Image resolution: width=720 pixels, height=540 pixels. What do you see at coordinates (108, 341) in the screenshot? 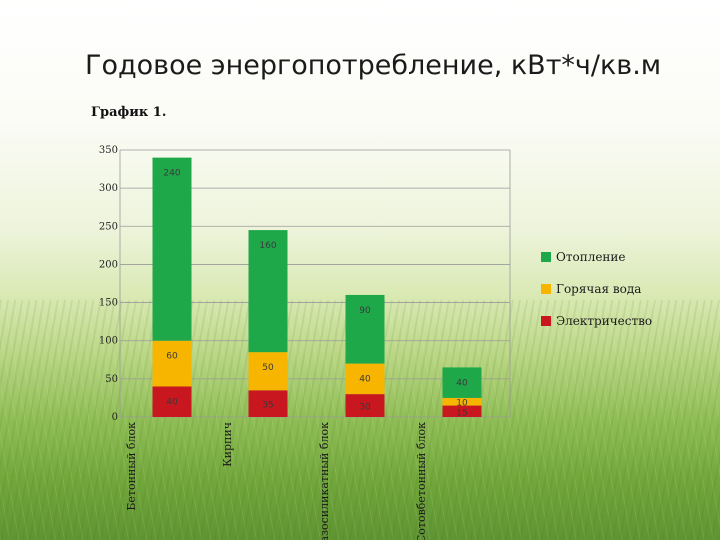
I see `y-tick-label: 100` at bounding box center [108, 341].